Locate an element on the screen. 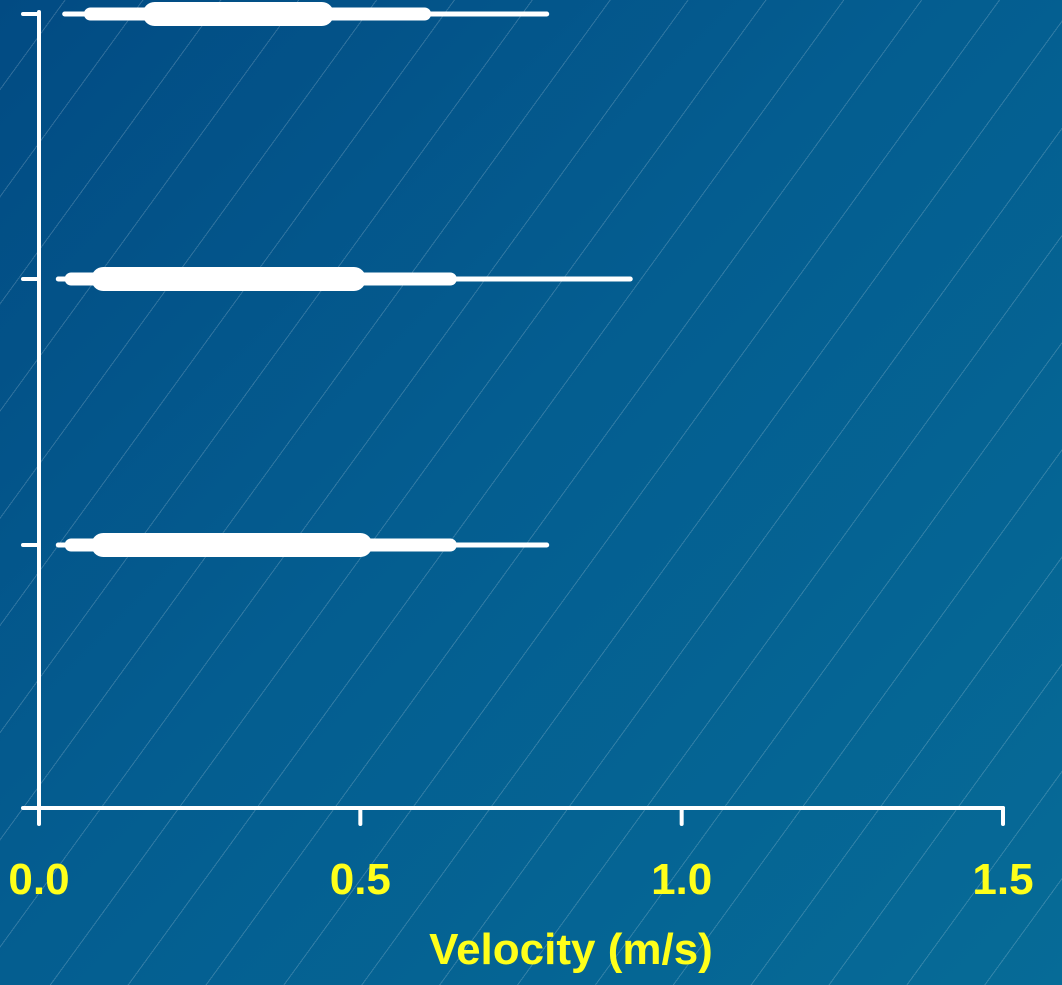  x-axis-title: Velocity (m/s) is located at coordinates (571, 949).